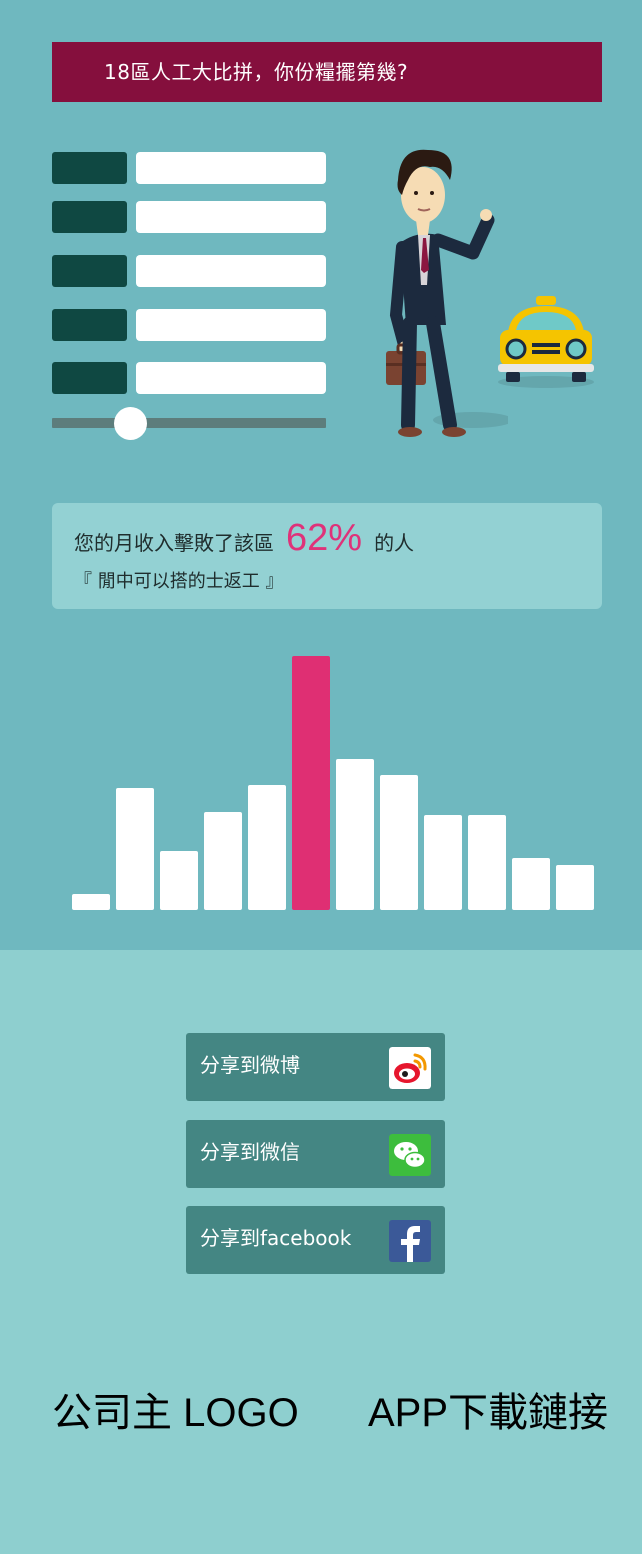 The image size is (642, 1554). I want to click on slider-handle, so click(130, 423).